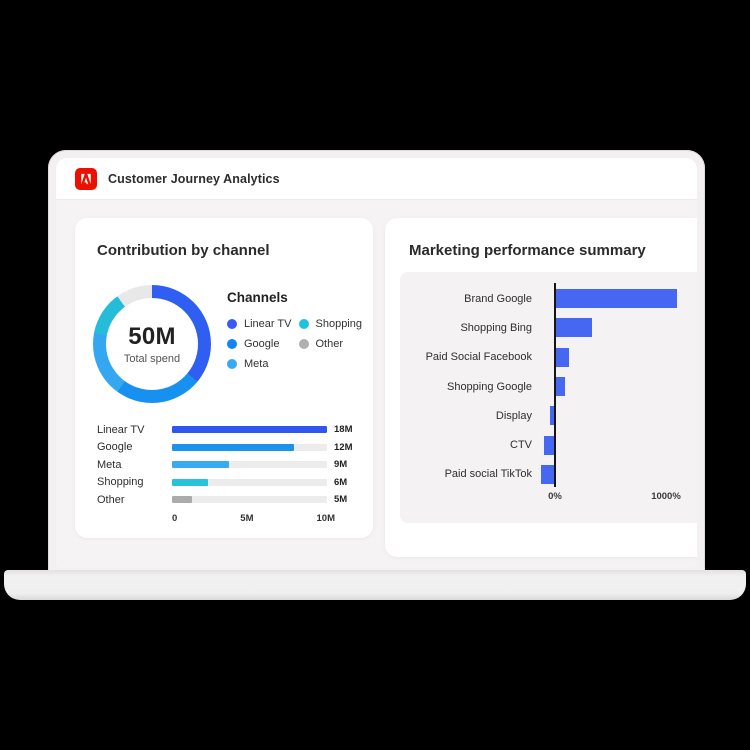 Image resolution: width=750 pixels, height=750 pixels. I want to click on legend-column: Linear TV Google Meta, so click(261, 344).